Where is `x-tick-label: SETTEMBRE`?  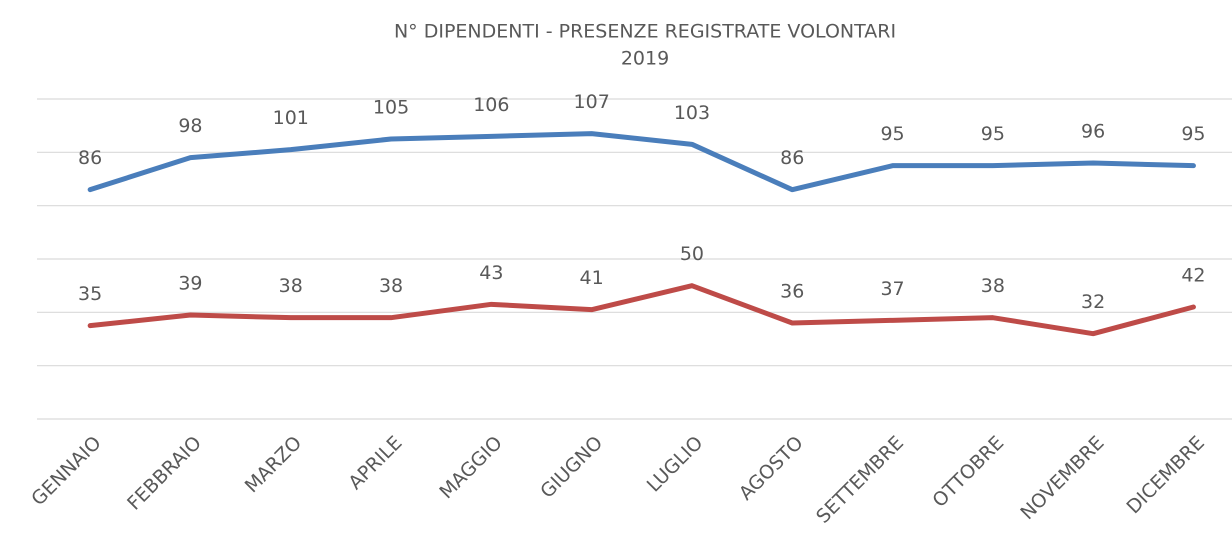 x-tick-label: SETTEMBRE is located at coordinates (860, 480).